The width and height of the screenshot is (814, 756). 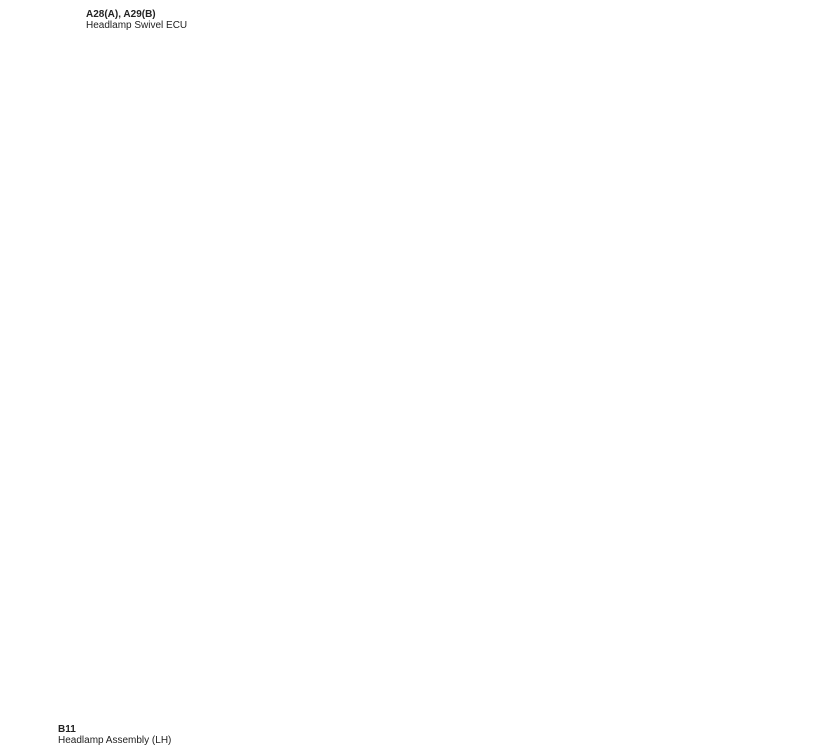 I want to click on assembly-pin-number: 14, so click(x=585, y=519).